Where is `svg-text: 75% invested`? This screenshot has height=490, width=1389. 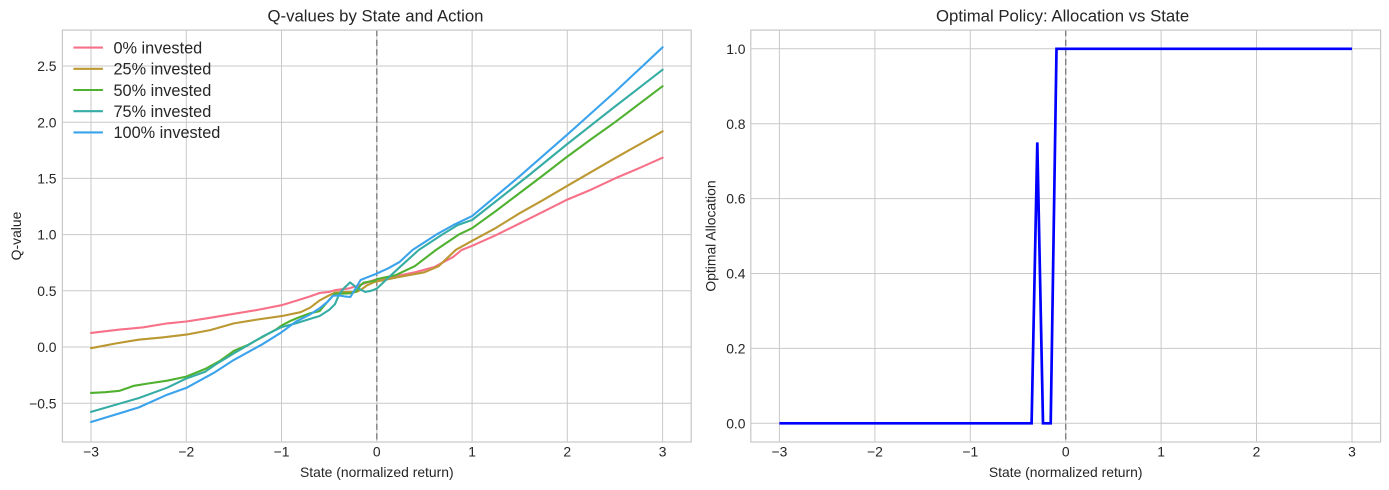
svg-text: 75% invested is located at coordinates (163, 112).